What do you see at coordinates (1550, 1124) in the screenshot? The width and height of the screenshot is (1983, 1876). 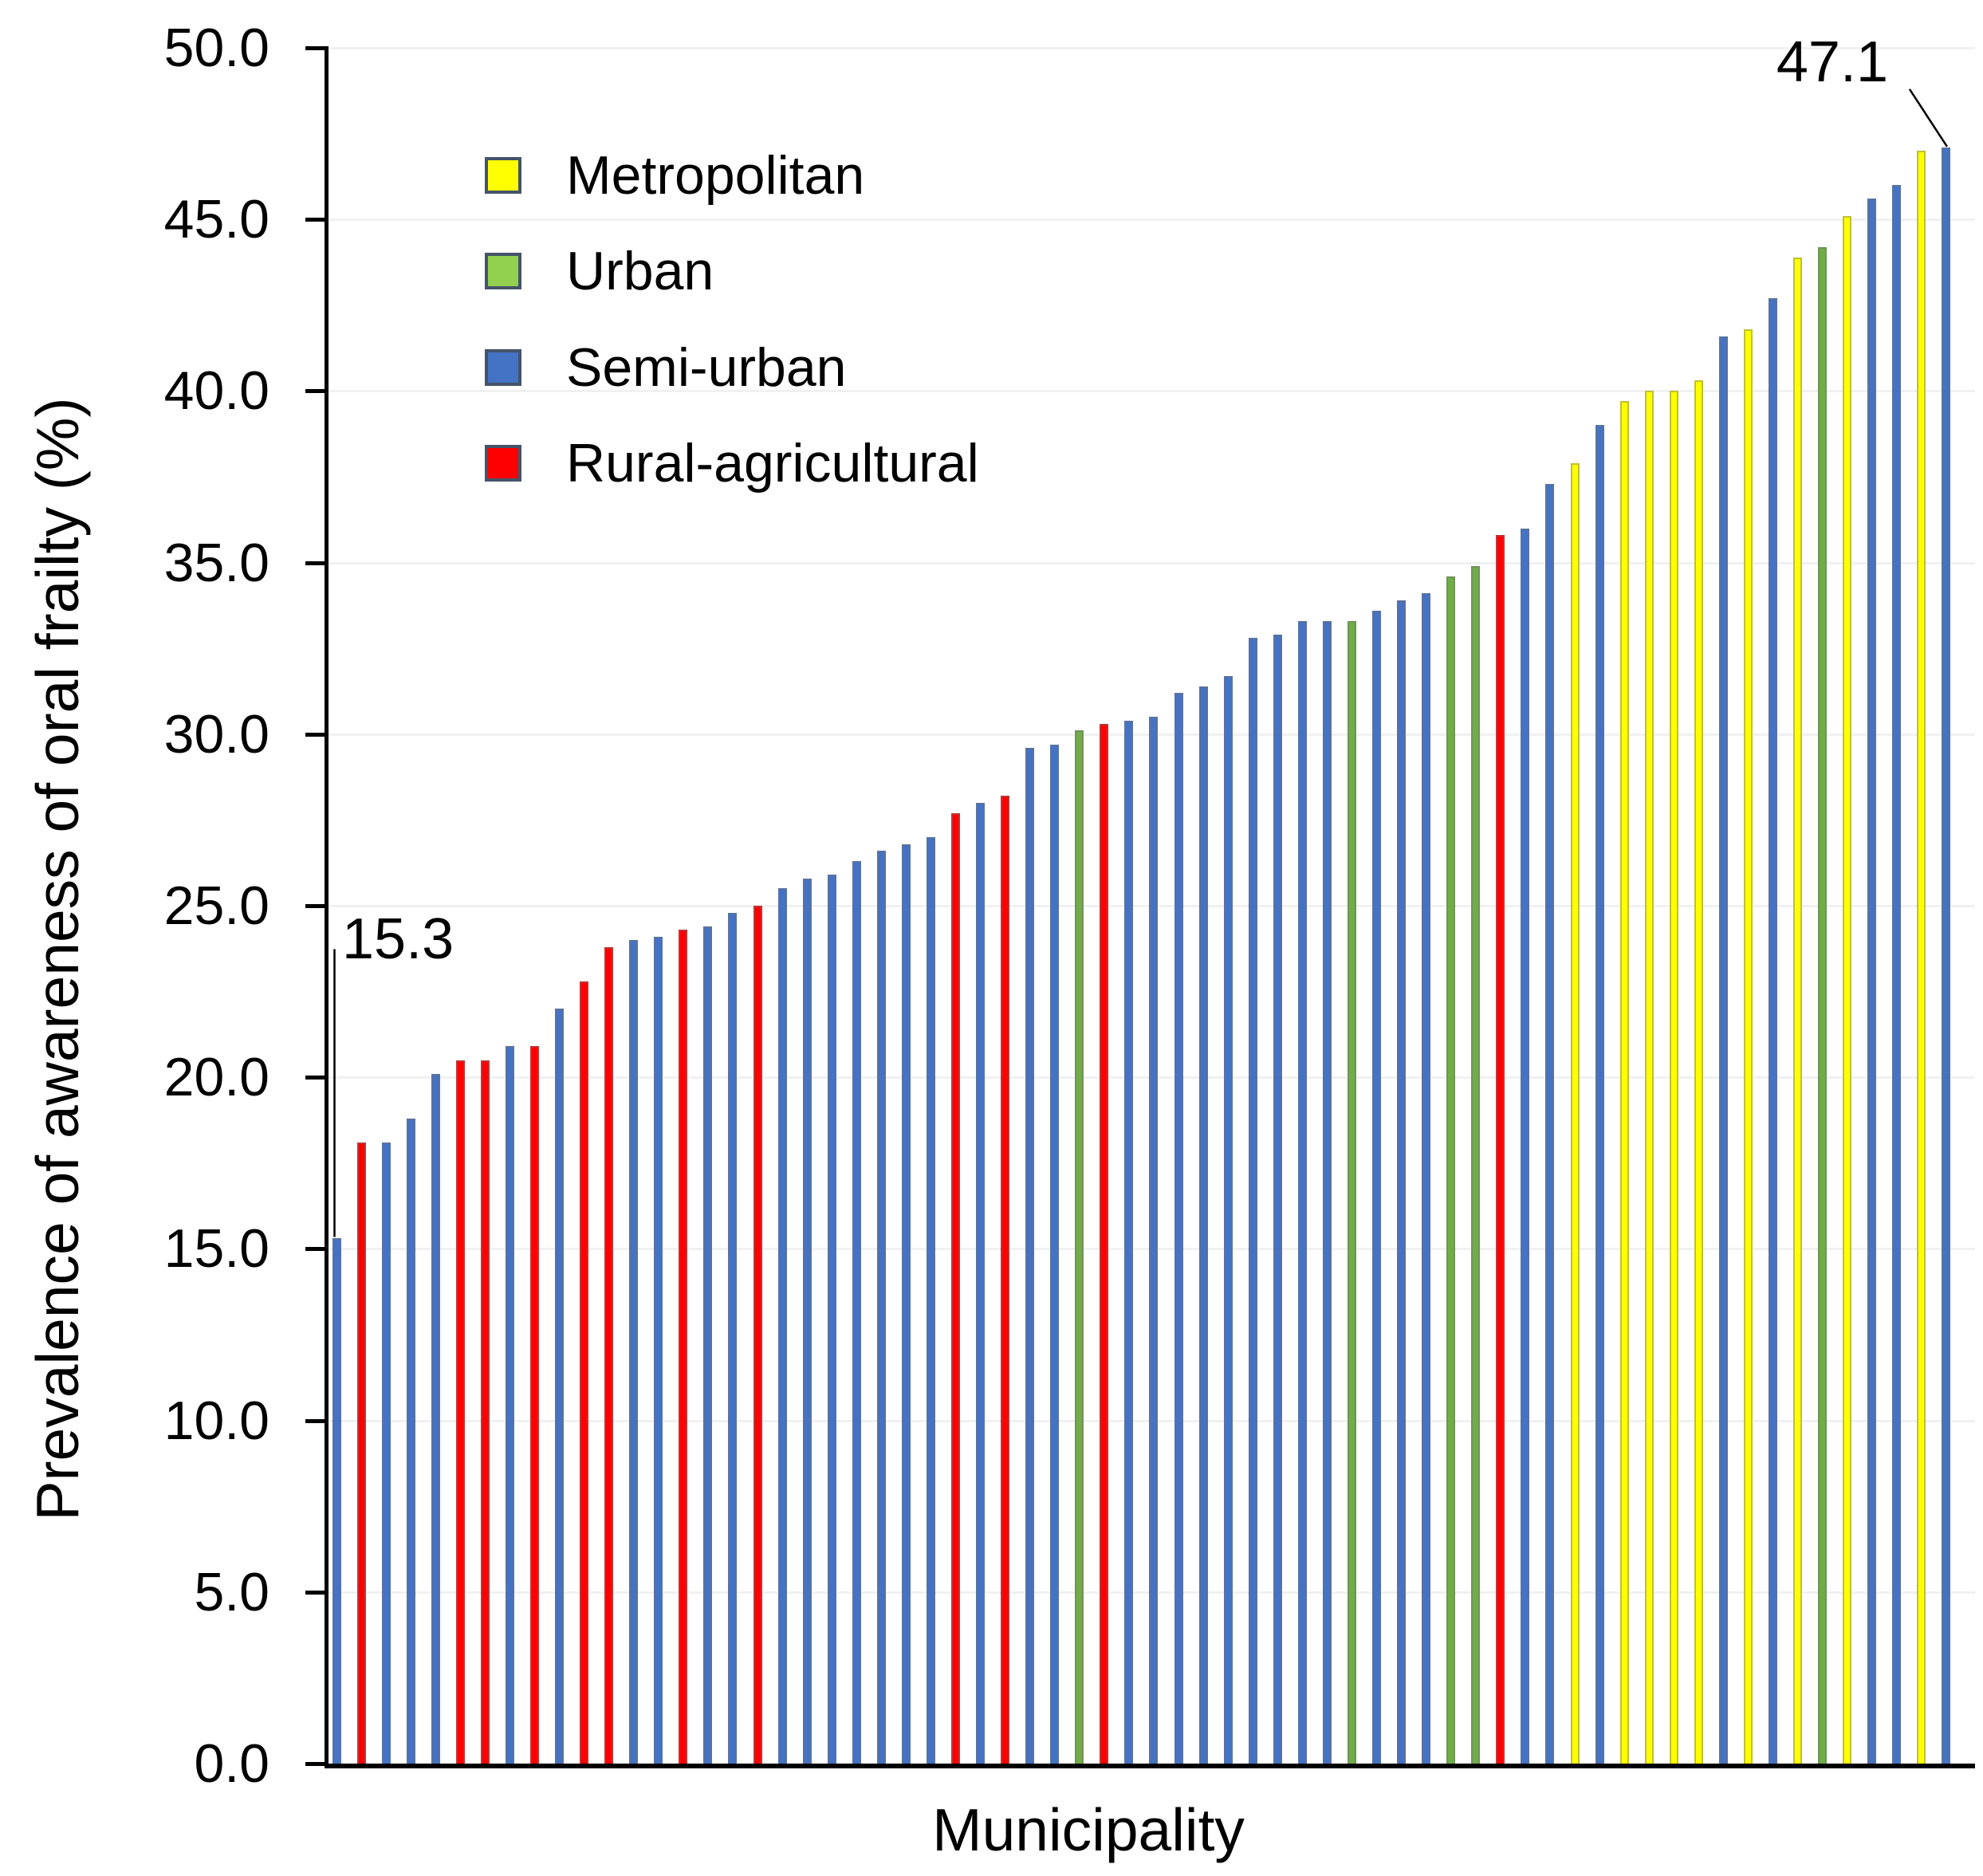 I see `bar-50-semi-urban` at bounding box center [1550, 1124].